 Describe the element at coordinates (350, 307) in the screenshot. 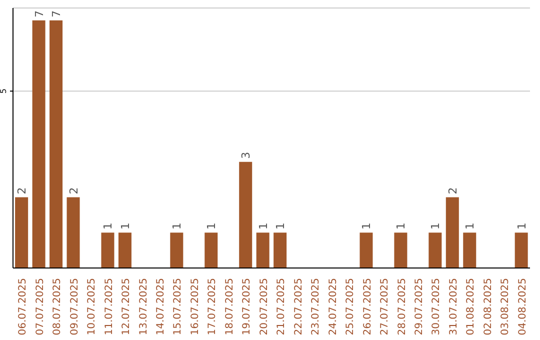

I see `x-tick-label: 25.07.2025` at that location.